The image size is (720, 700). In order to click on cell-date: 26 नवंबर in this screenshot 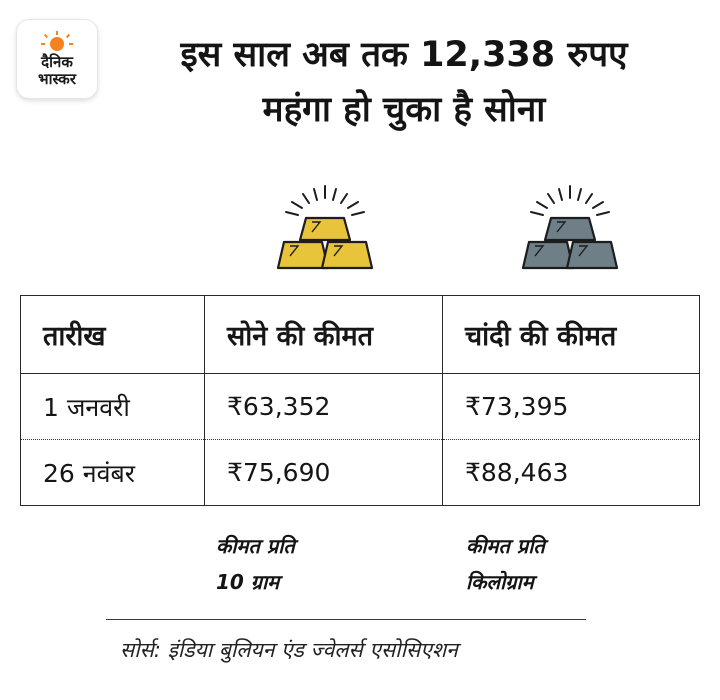, I will do `click(112, 472)`.